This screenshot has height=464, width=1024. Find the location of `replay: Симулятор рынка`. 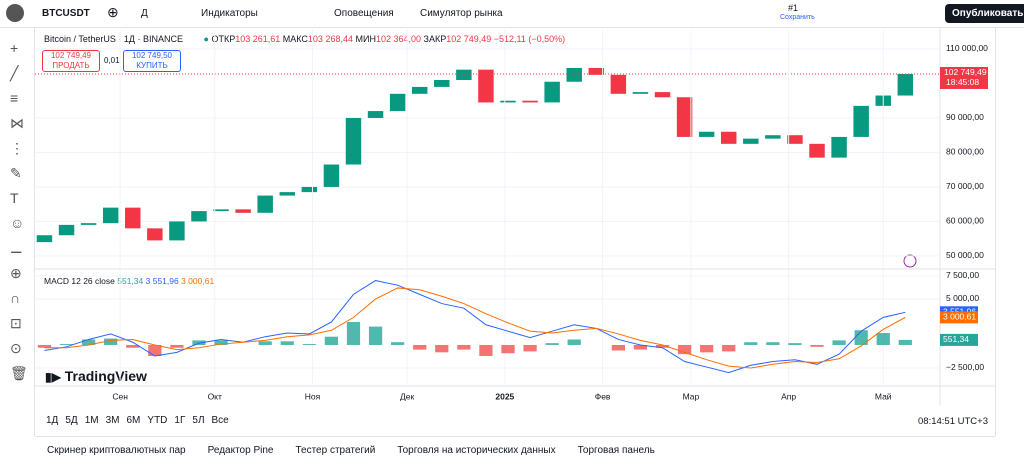

replay: Симулятор рынка is located at coordinates (461, 13).